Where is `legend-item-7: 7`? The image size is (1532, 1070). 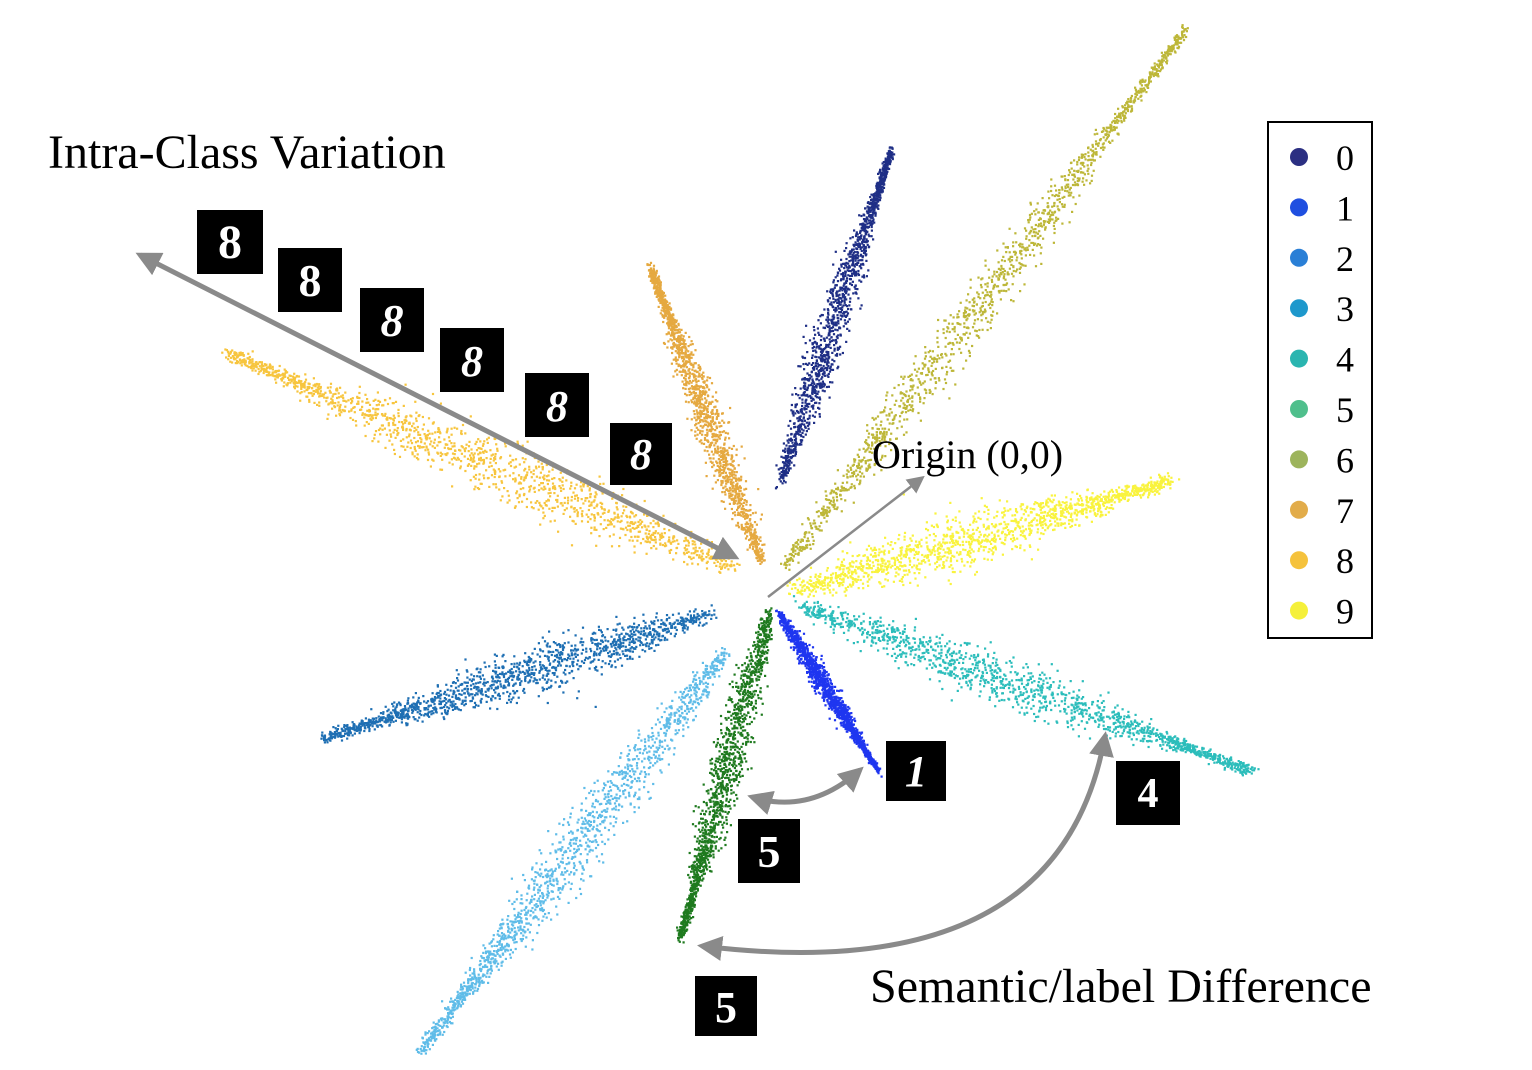 legend-item-7: 7 is located at coordinates (1322, 511).